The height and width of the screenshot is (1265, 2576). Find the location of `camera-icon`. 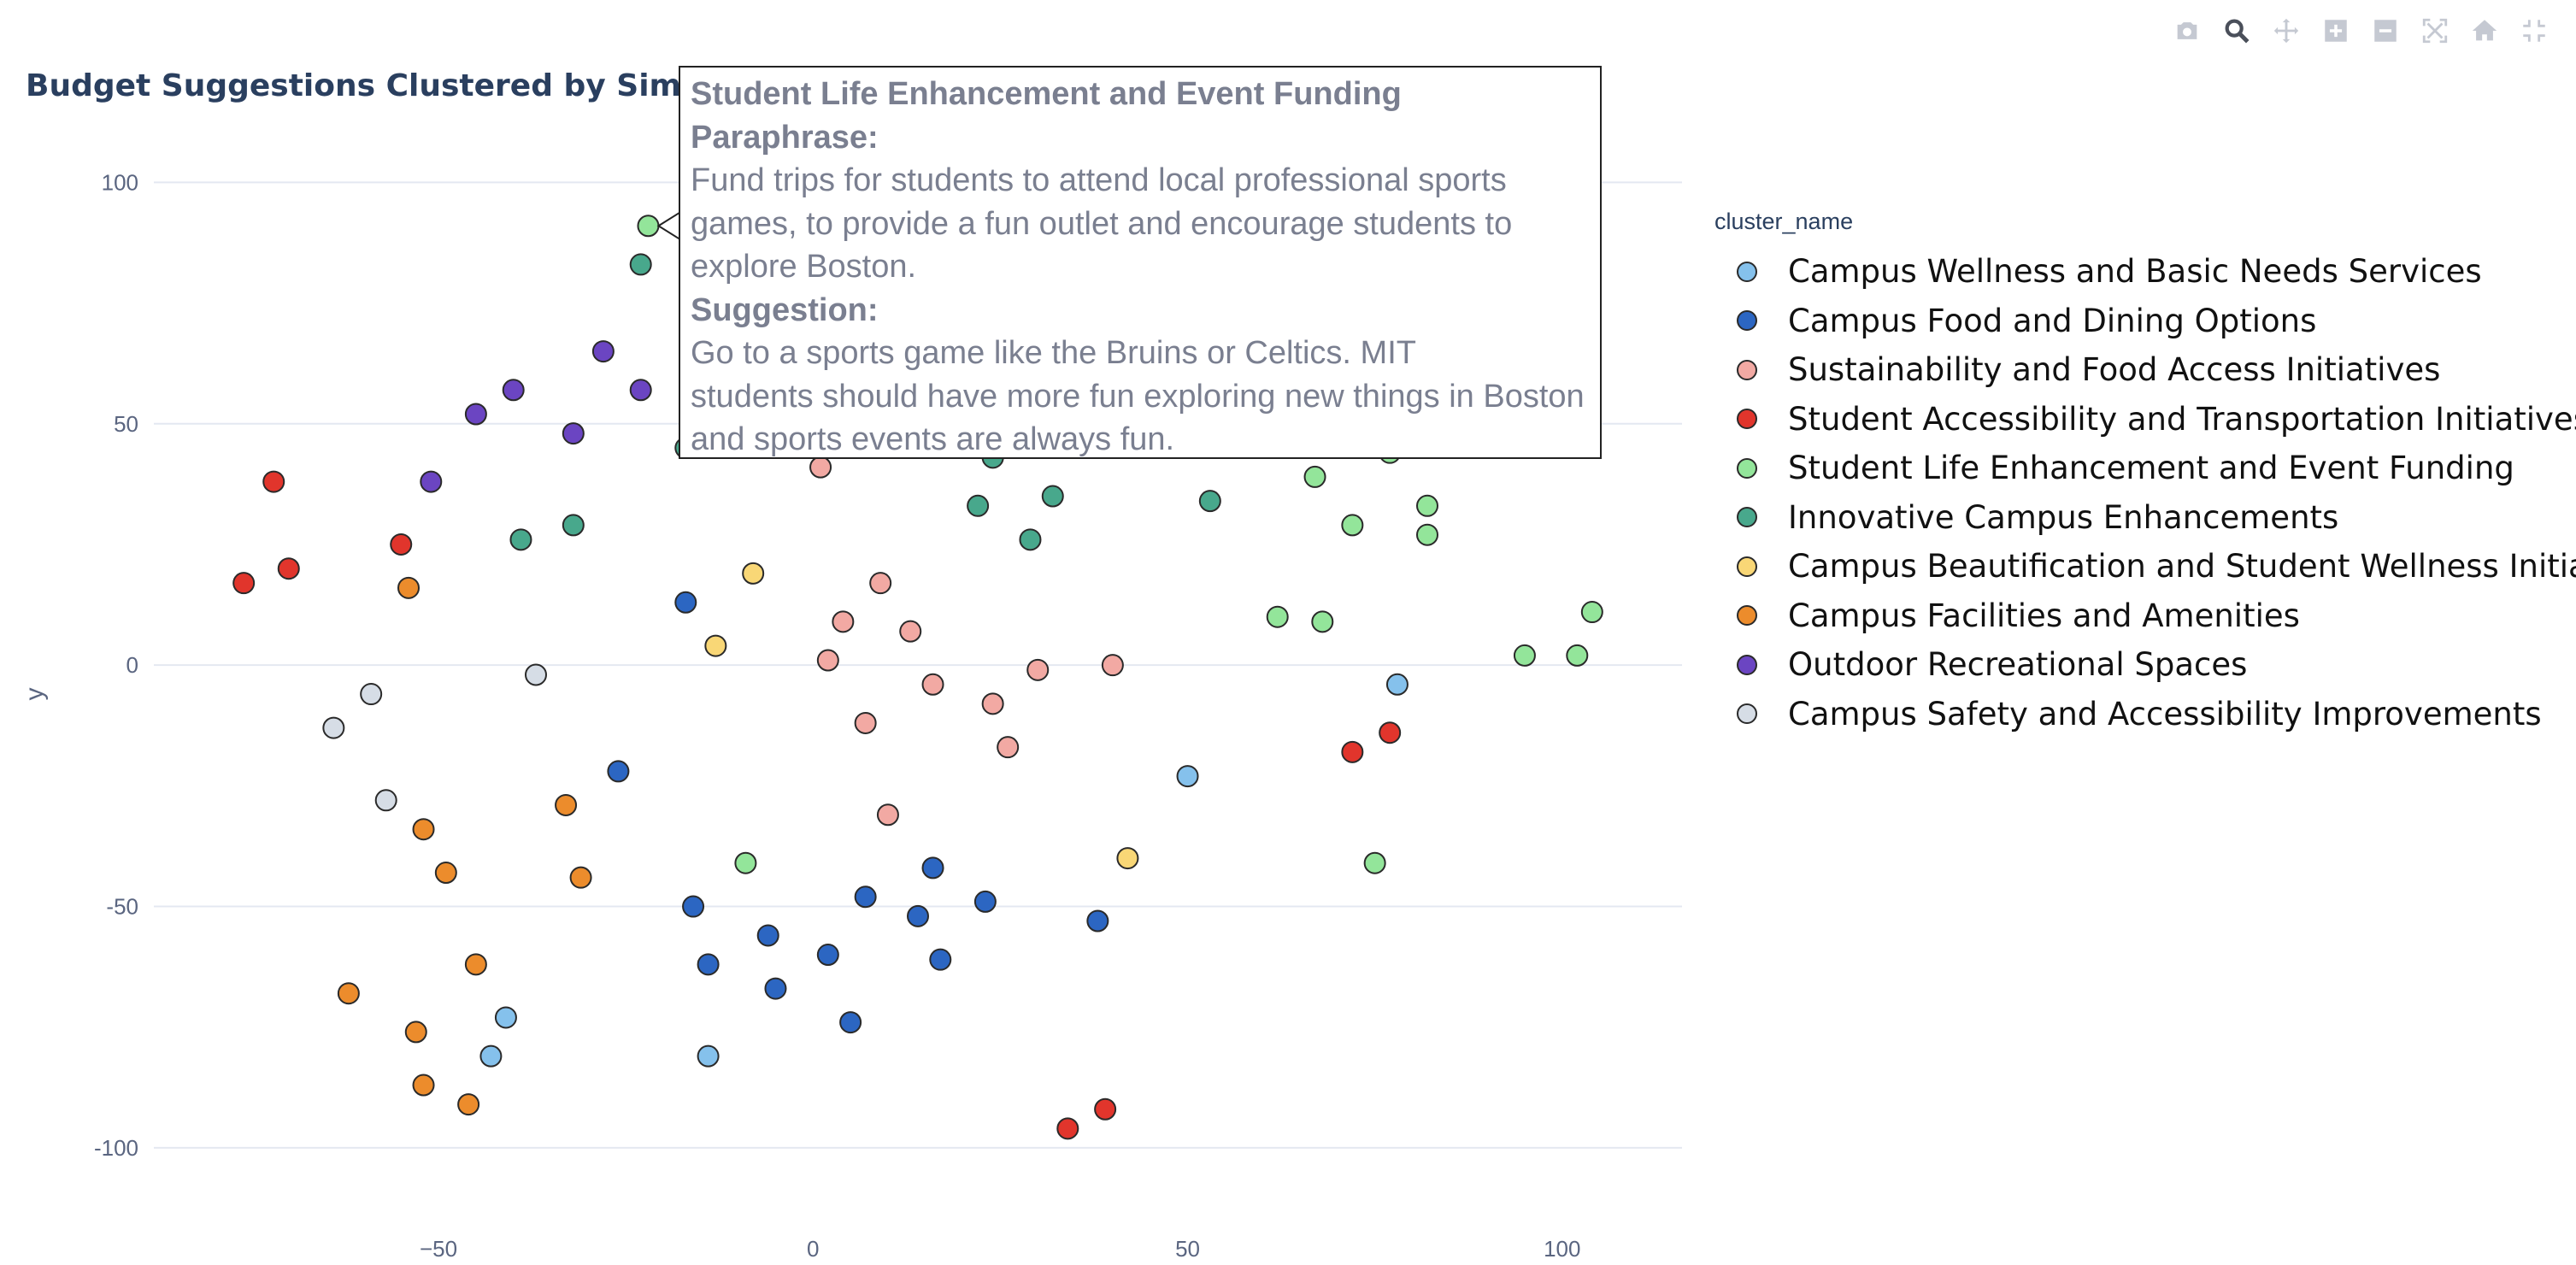

camera-icon is located at coordinates (2187, 31).